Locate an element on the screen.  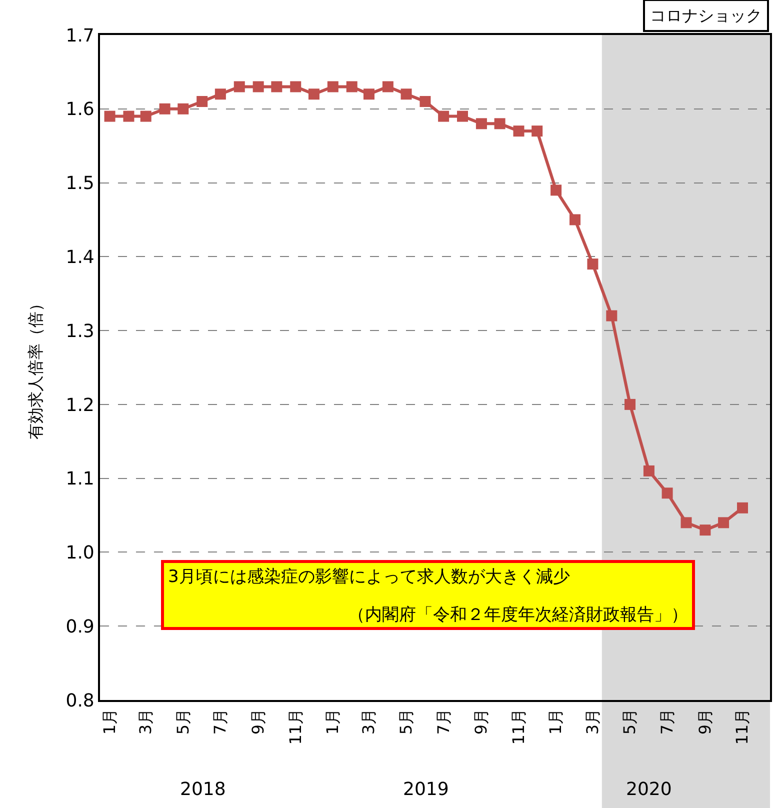
annotation: （内閣府「令和２年度年次経済財政報告」） is located at coordinates (518, 615).